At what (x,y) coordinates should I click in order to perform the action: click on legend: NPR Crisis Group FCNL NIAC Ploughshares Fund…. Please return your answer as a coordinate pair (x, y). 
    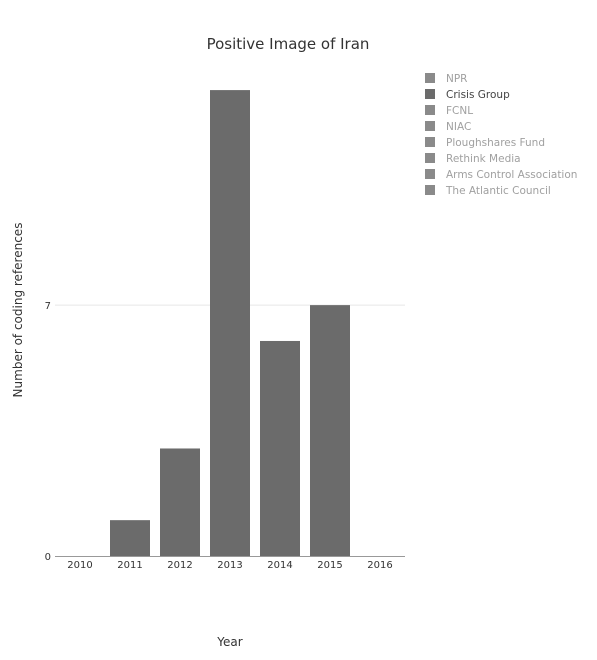
    Looking at the image, I should click on (501, 135).